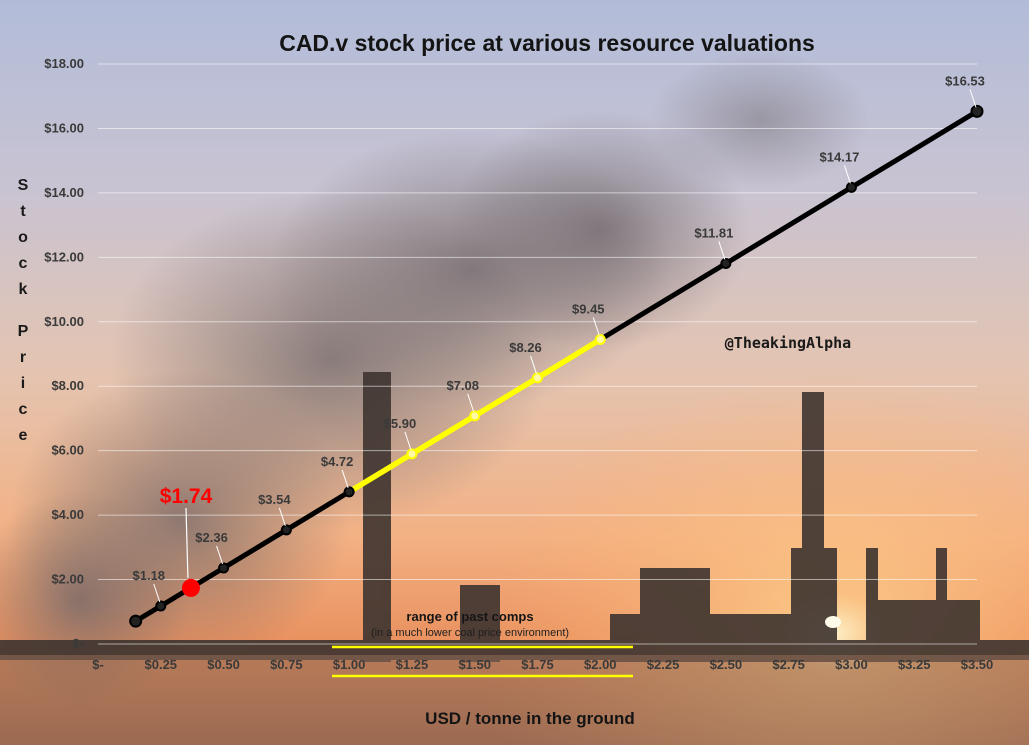 This screenshot has width=1029, height=745. Describe the element at coordinates (470, 633) in the screenshot. I see `range-sublabel: (in a much lower coal price environment)` at that location.